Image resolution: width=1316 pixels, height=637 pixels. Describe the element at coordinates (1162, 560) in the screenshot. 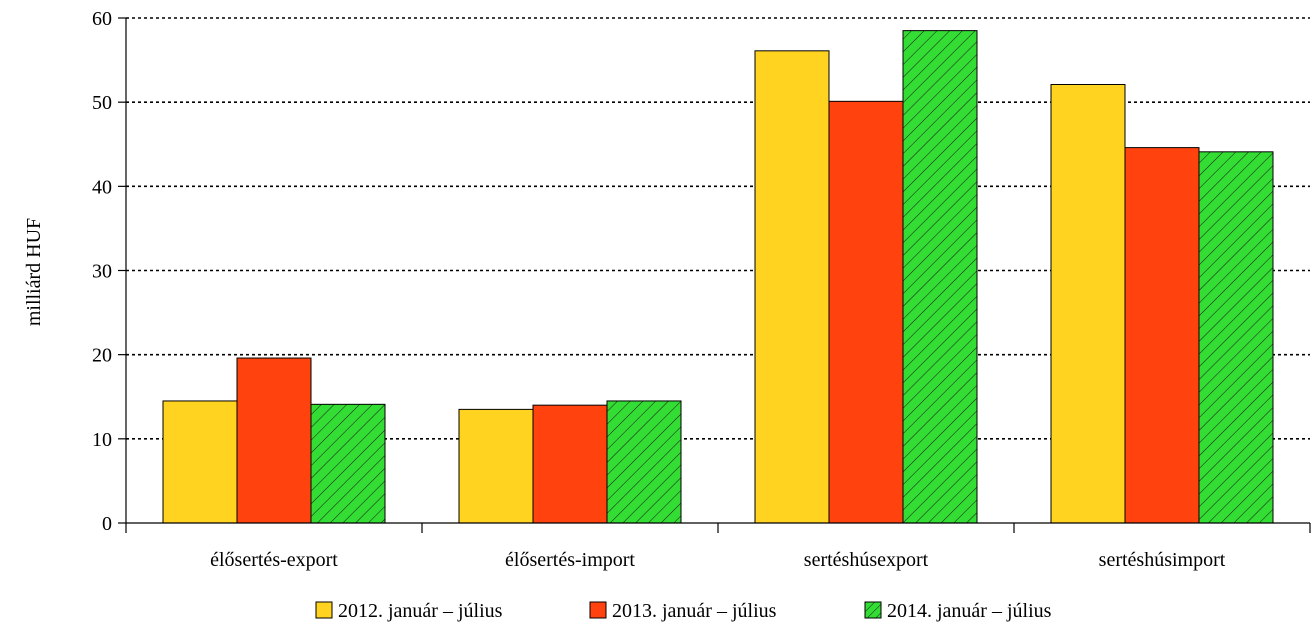

I see `category-label: sertéshúsimport` at that location.